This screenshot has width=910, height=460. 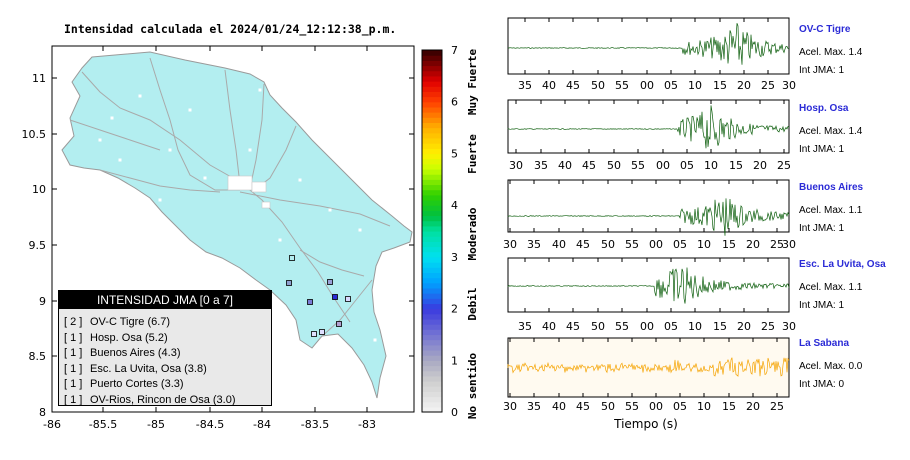 What do you see at coordinates (825, 29) in the screenshot?
I see `station-name: OV-C Tigre` at bounding box center [825, 29].